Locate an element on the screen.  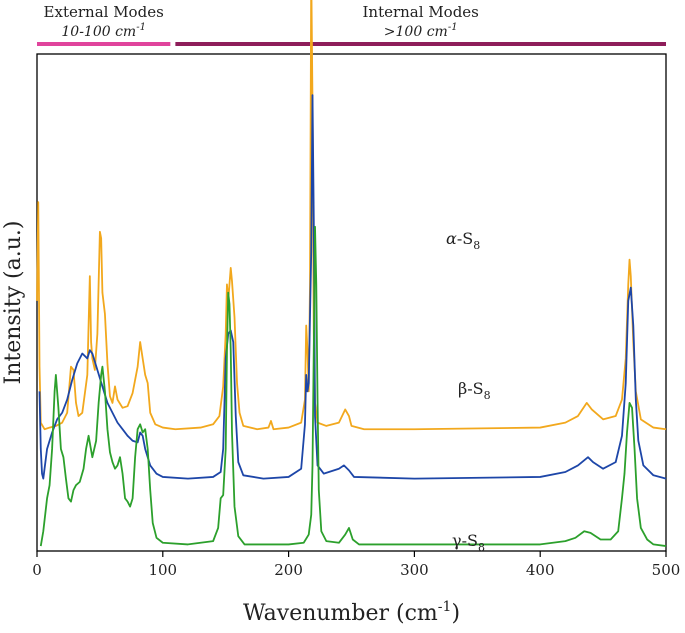
series-label-gamma: γ-S8 is located at coordinates (468, 542).